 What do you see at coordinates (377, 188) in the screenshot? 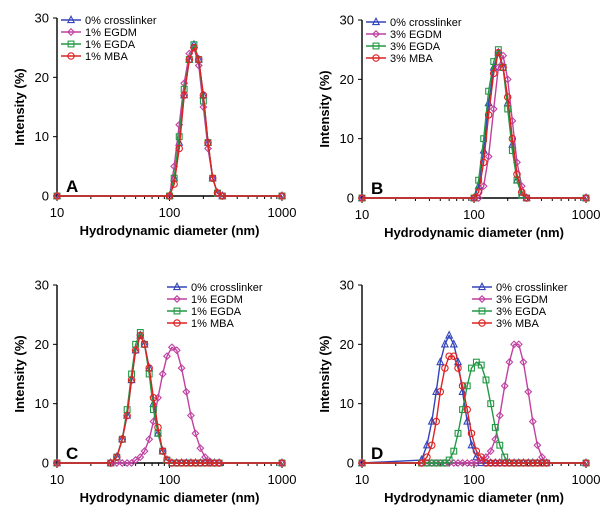
I see `panel-letter: B` at bounding box center [377, 188].